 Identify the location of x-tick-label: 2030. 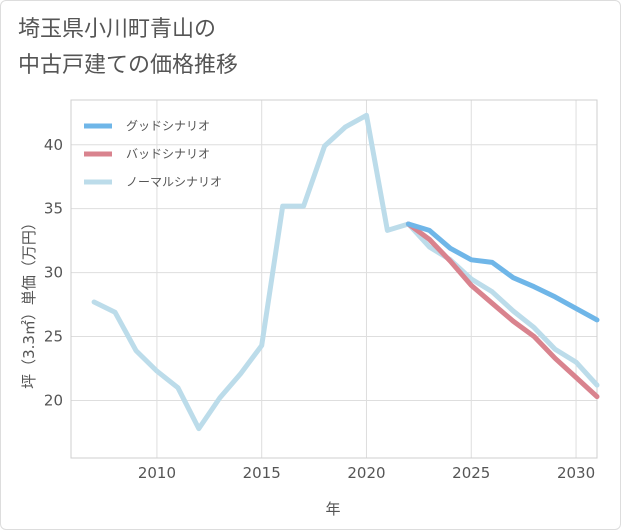
(576, 473).